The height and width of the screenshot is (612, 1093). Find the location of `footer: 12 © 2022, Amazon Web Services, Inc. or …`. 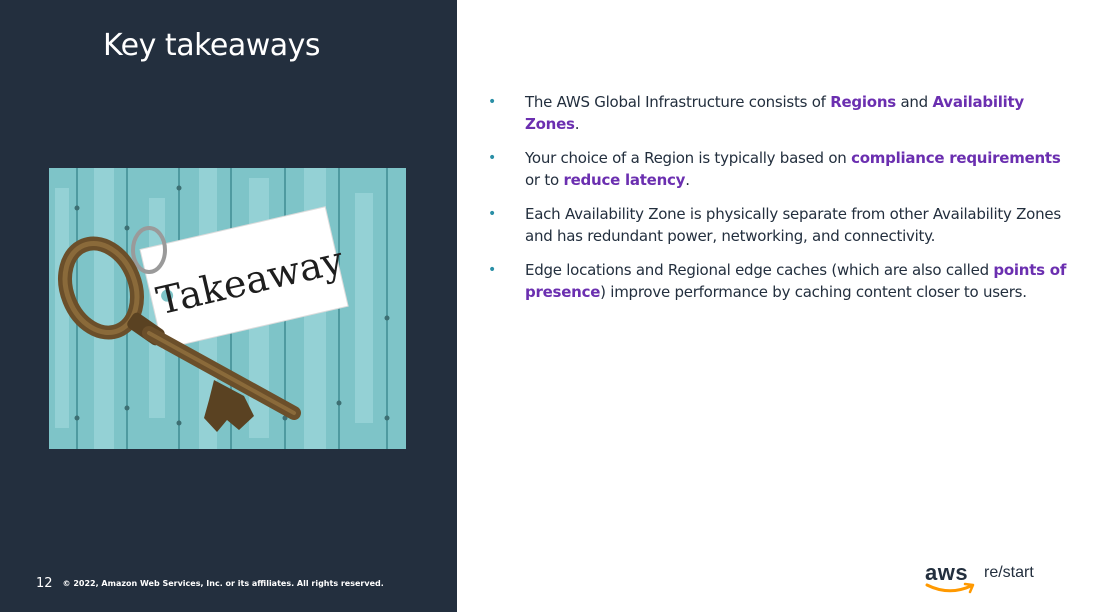

footer: 12 © 2022, Amazon Web Services, Inc. or … is located at coordinates (210, 583).